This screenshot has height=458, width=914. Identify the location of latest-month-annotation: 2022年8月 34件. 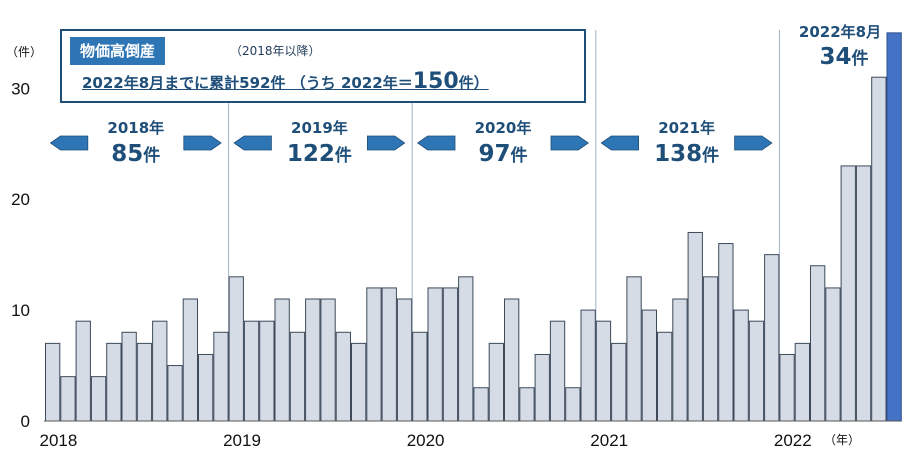
(840, 46).